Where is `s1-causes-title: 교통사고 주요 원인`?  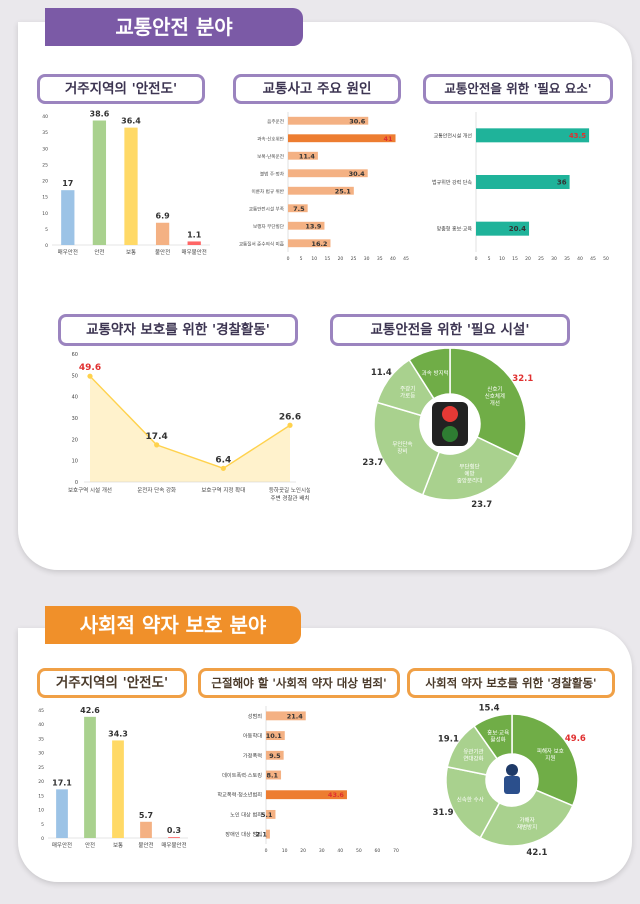 s1-causes-title: 교통사고 주요 원인 is located at coordinates (317, 89).